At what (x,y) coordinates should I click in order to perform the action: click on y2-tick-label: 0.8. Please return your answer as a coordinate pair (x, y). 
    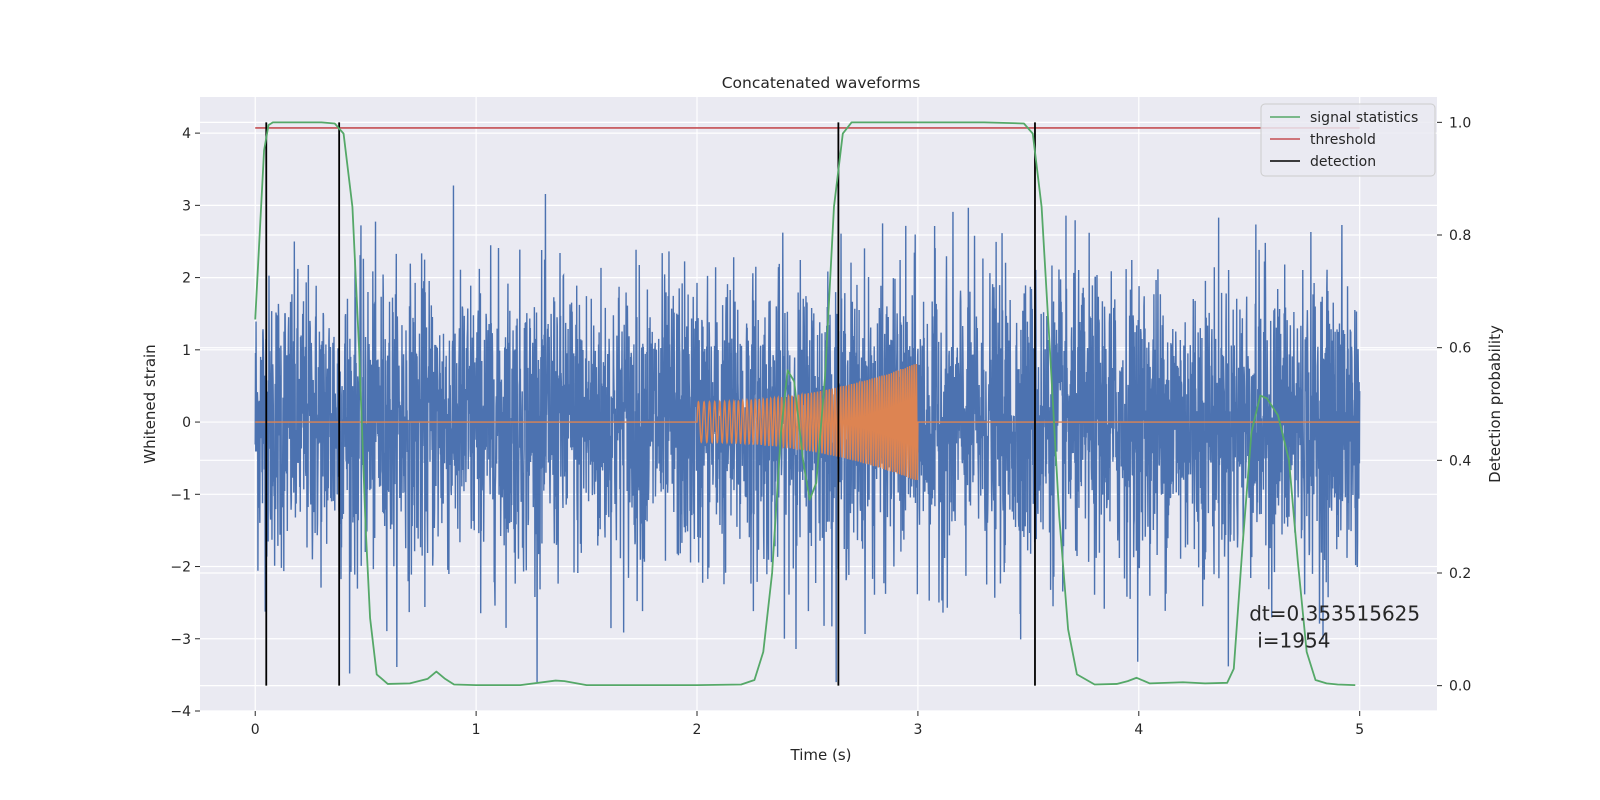
    Looking at the image, I should click on (1460, 236).